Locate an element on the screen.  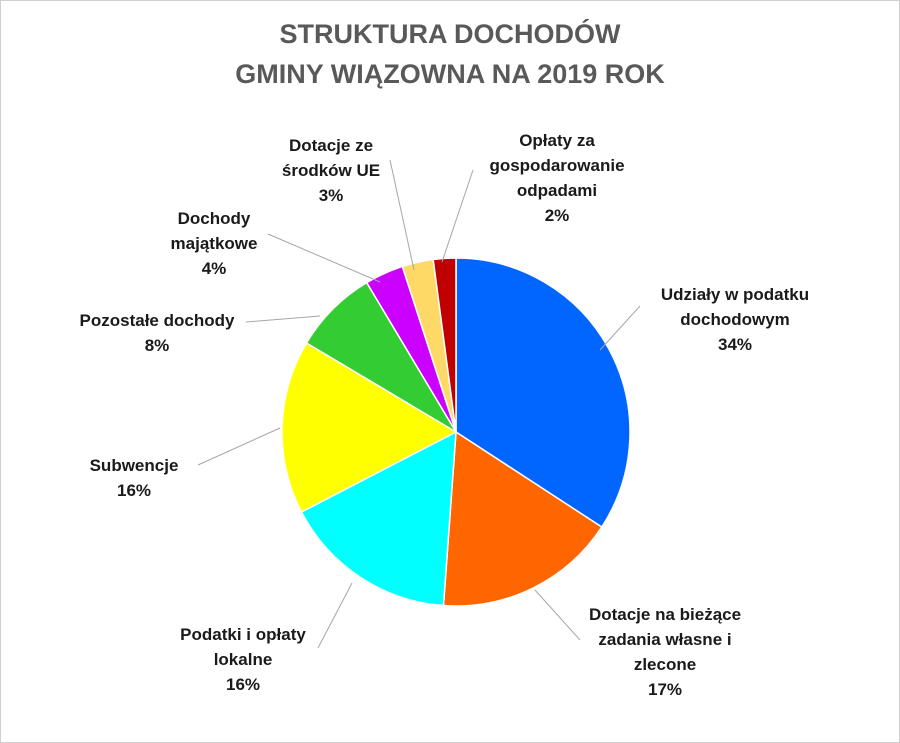
data-label-percent: 8% is located at coordinates (157, 345).